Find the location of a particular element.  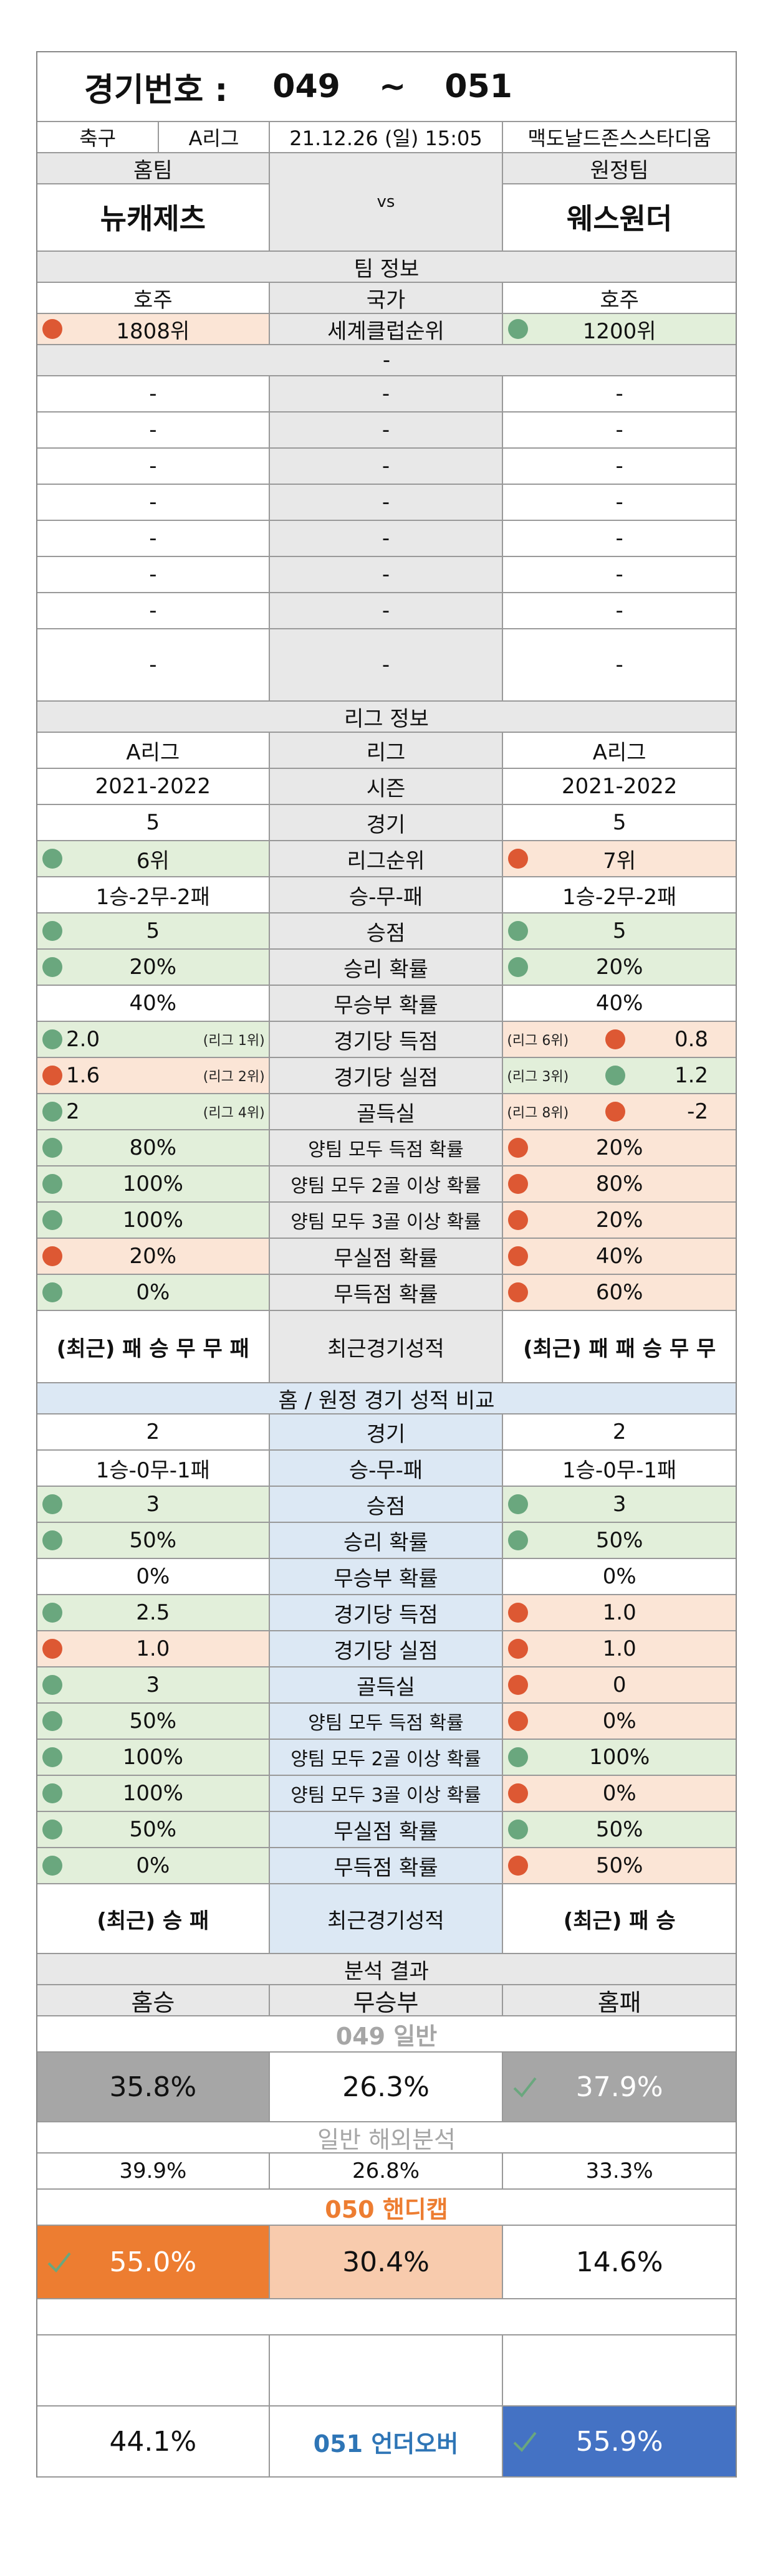

compare-recent-row: (최근) 승 패 최근경기성적 (최근) 패 승 is located at coordinates (386, 1919).